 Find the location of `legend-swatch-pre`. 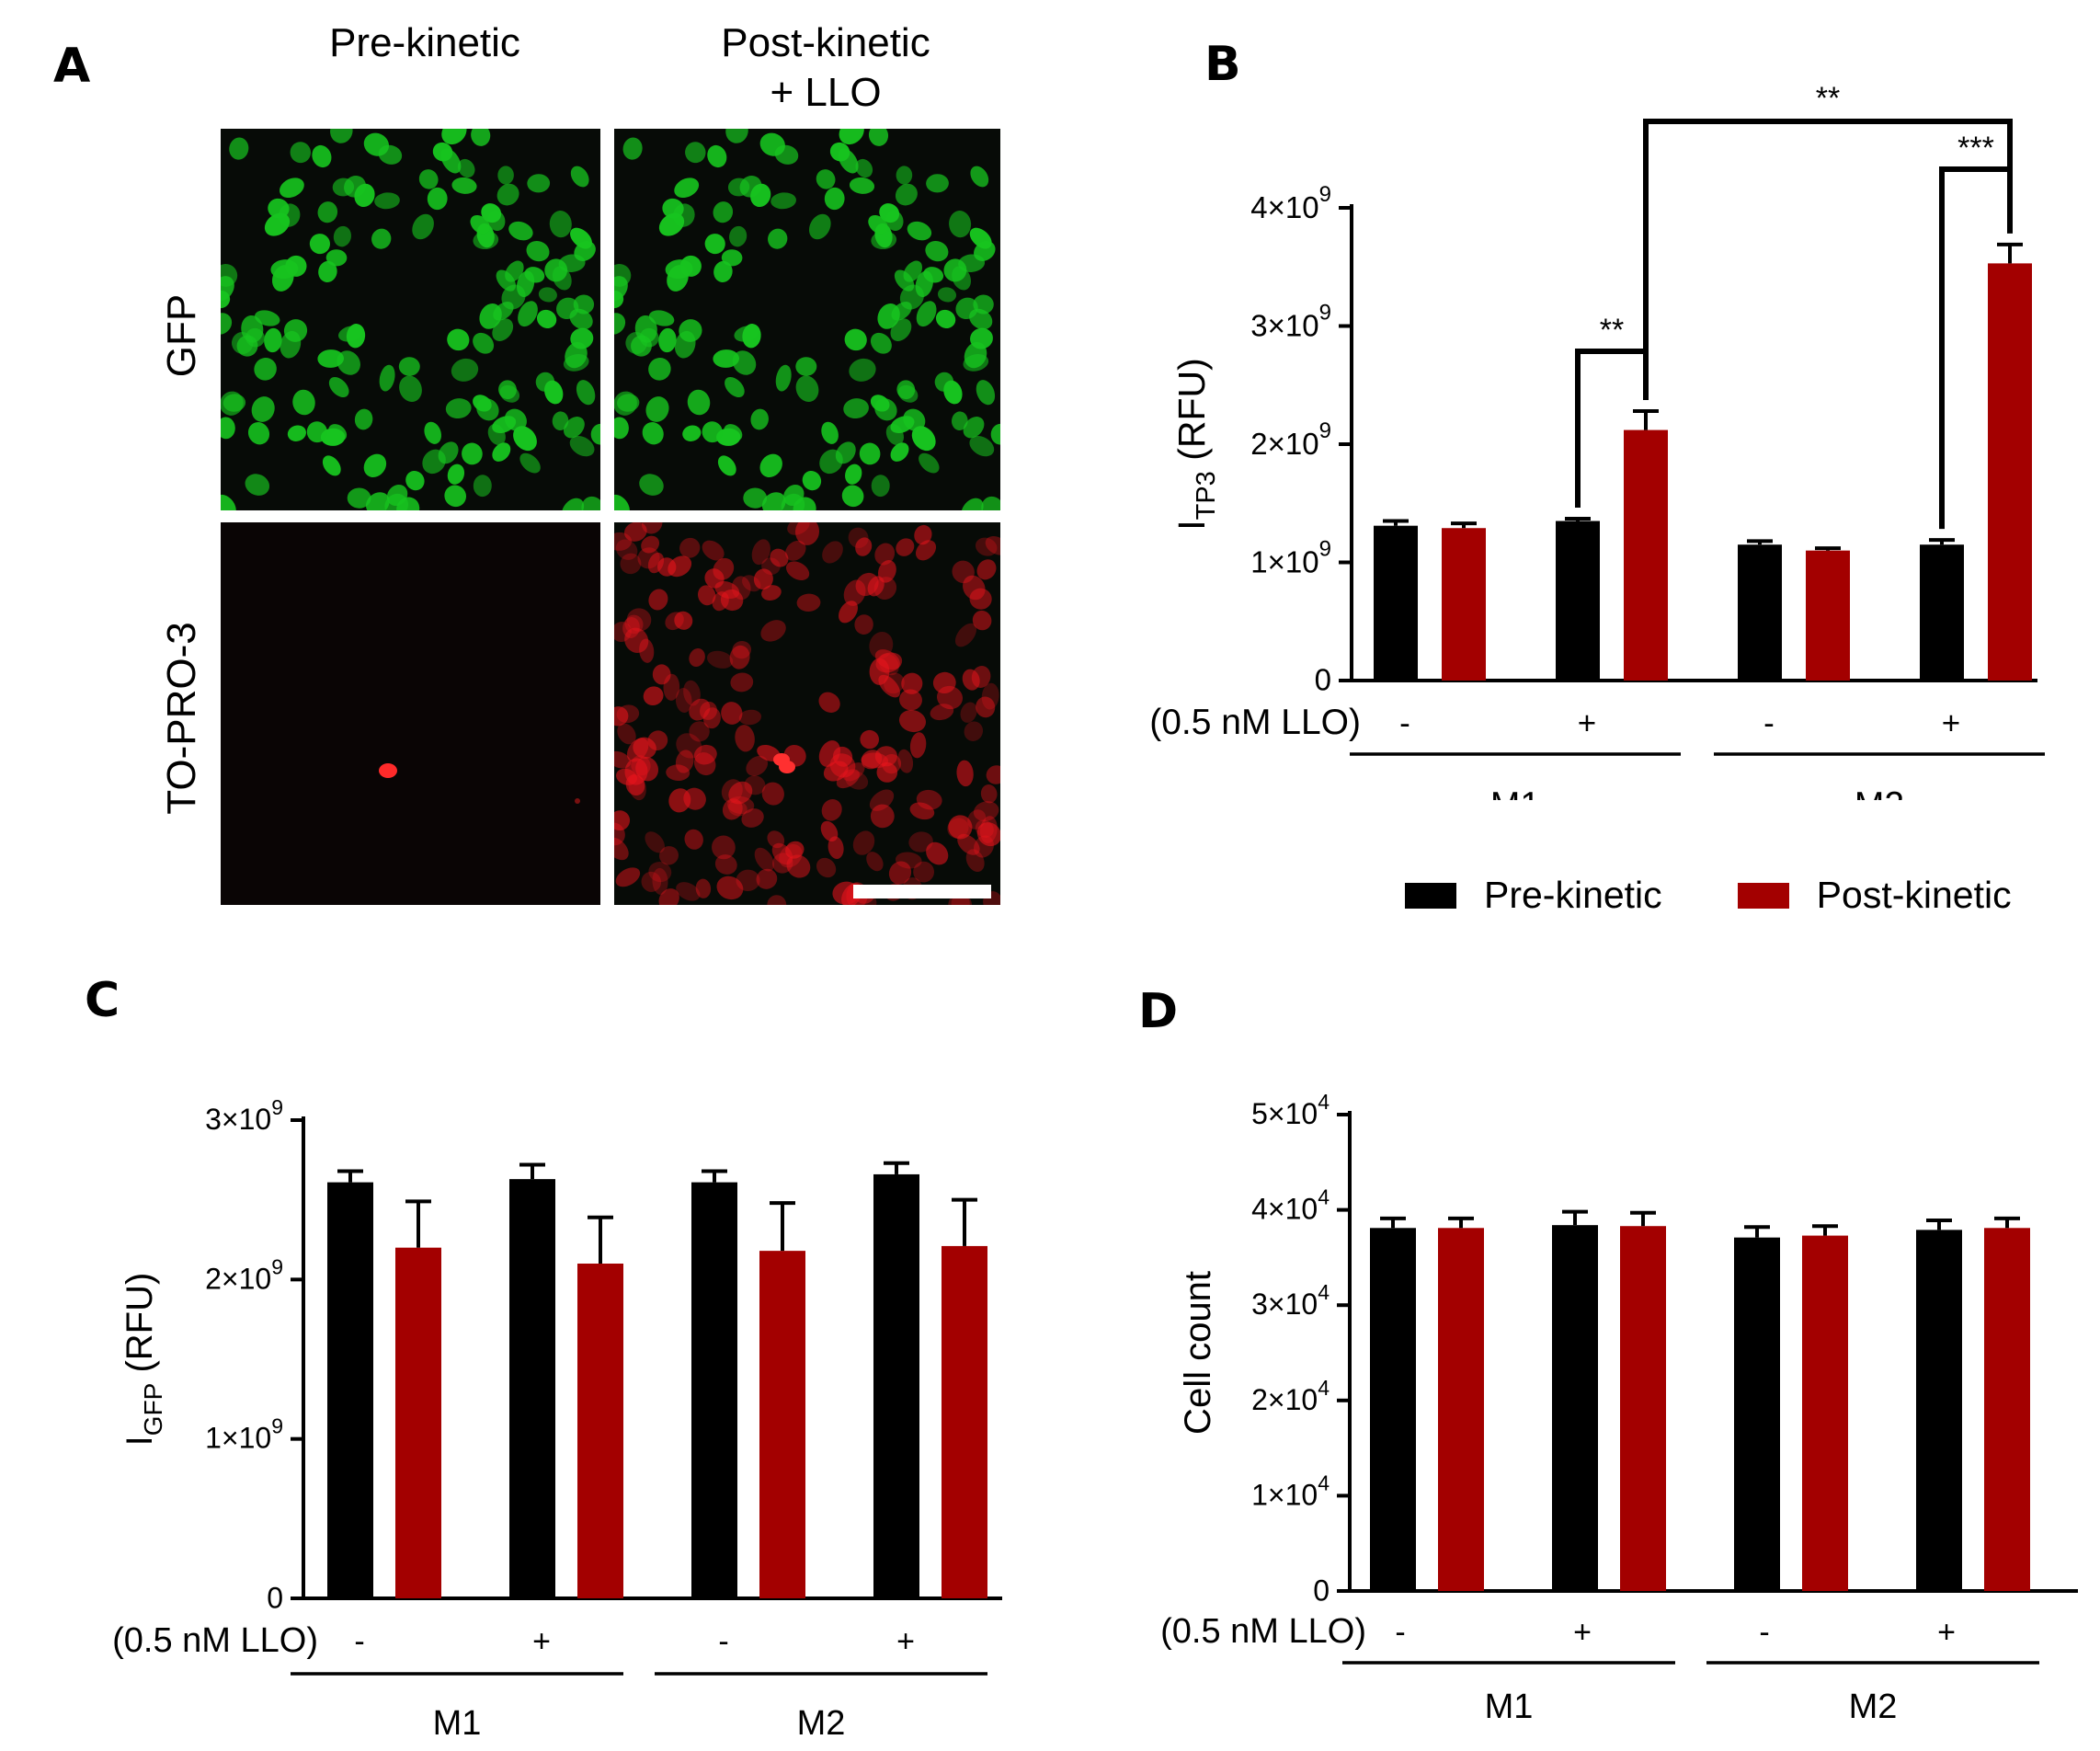

legend-swatch-pre is located at coordinates (1430, 895).